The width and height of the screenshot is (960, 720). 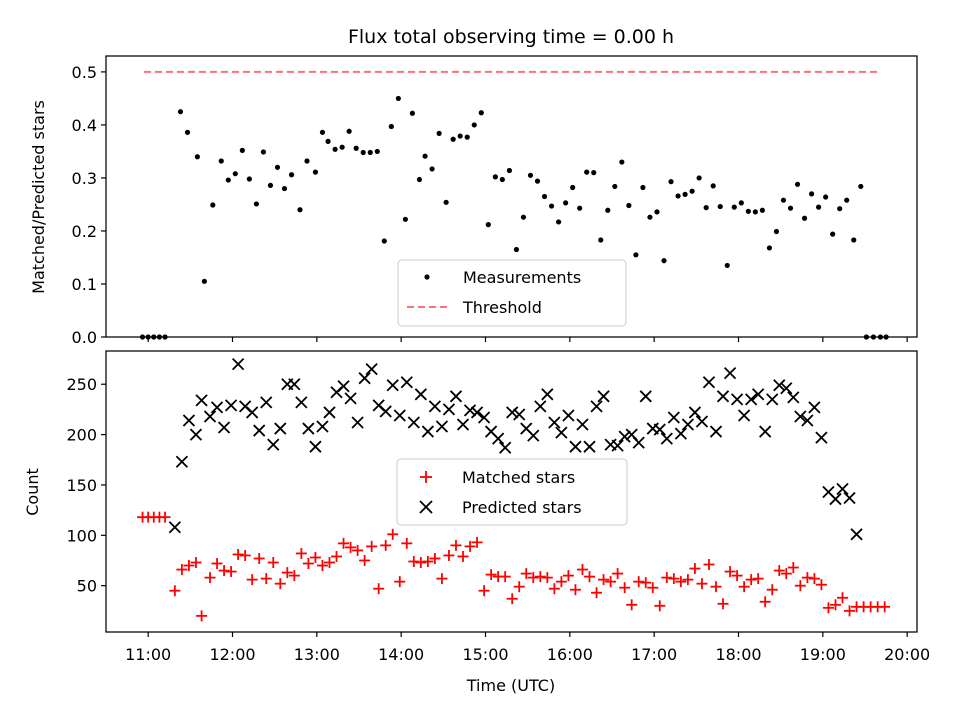 What do you see at coordinates (823, 654) in the screenshot?
I see `x-tick-label: 19:00` at bounding box center [823, 654].